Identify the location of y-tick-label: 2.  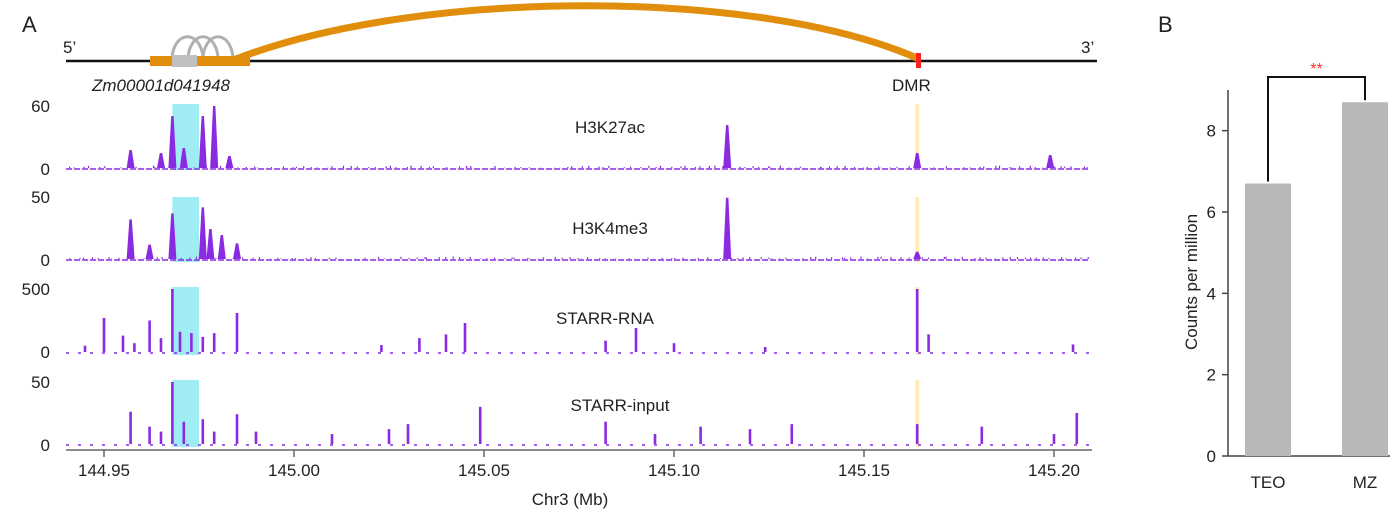
(1211, 375).